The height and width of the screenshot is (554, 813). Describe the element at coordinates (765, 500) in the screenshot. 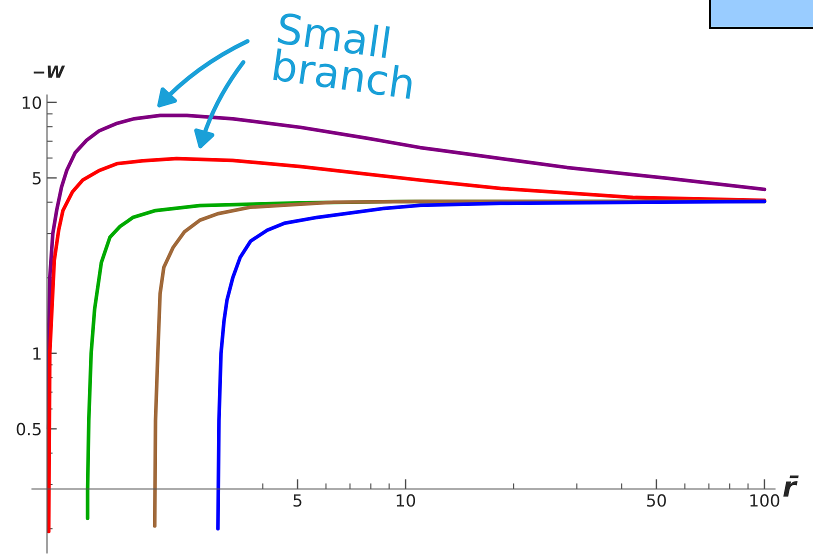

I see `x-tick-label: 100` at that location.